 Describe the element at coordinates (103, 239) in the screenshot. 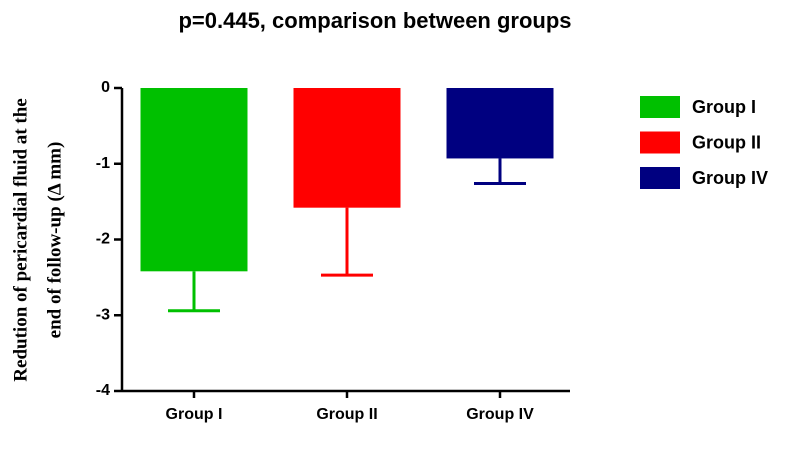

I see `y-tick-label: -2` at that location.